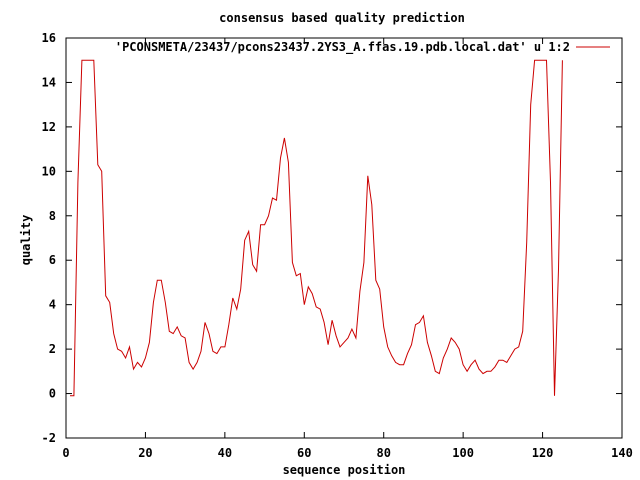  What do you see at coordinates (52, 305) in the screenshot?
I see `y-tick-label: 4` at bounding box center [52, 305].